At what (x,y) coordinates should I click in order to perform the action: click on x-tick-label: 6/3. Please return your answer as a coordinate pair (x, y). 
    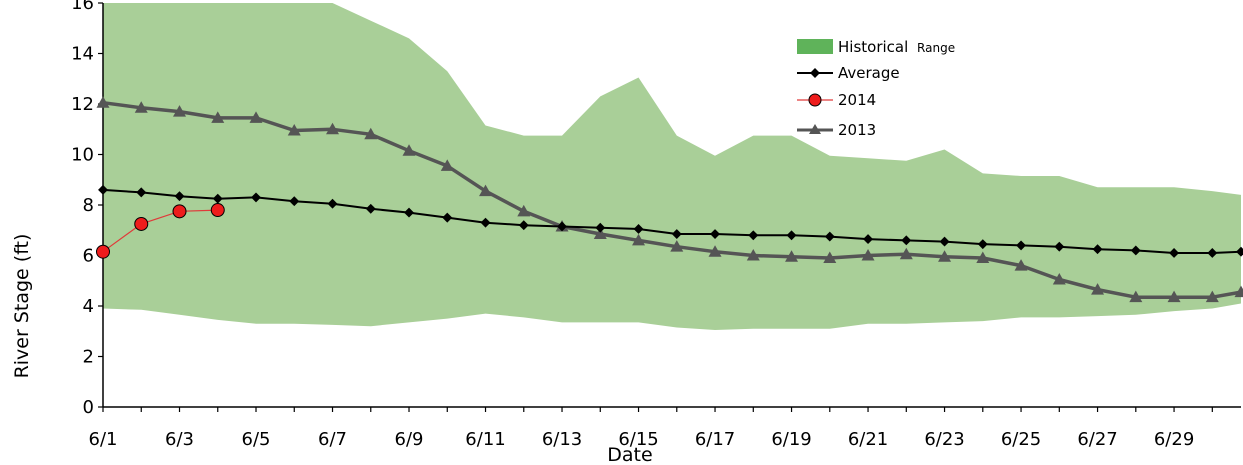
    Looking at the image, I should click on (179, 439).